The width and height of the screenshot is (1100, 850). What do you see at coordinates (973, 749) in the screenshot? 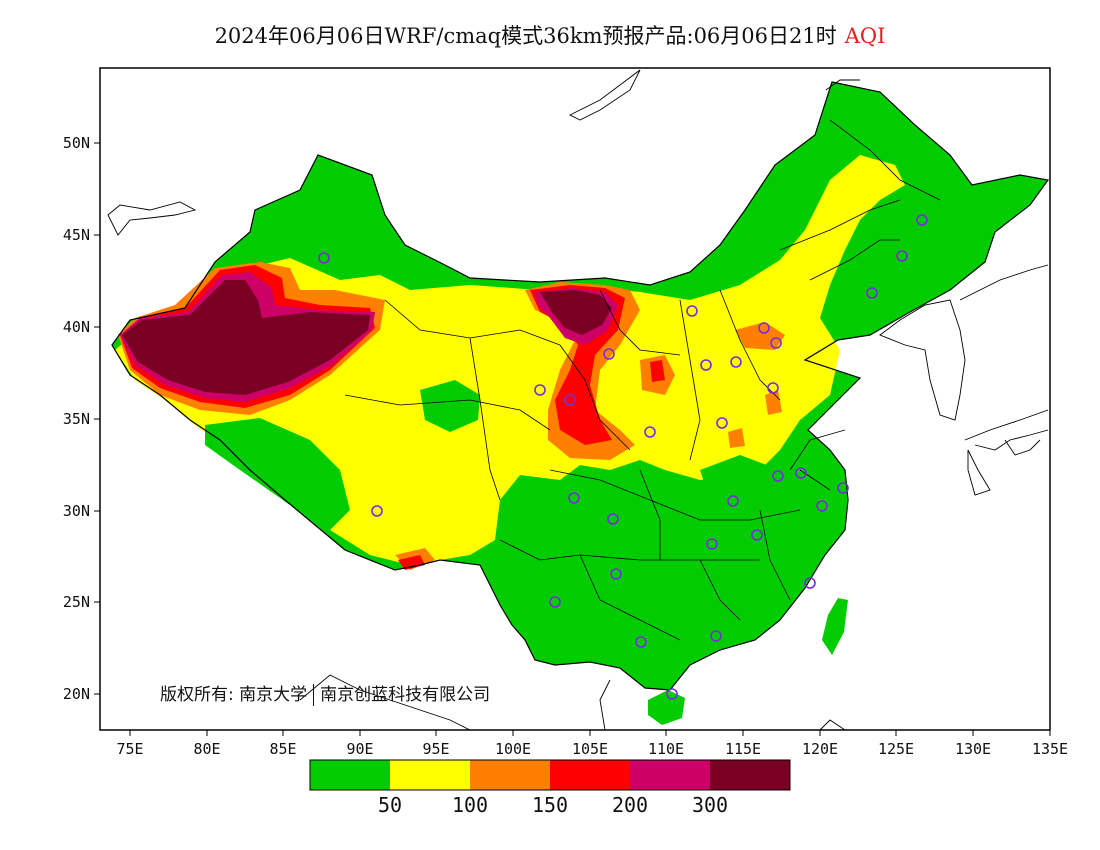
I see `lon-tick-label: 130E` at bounding box center [973, 749].